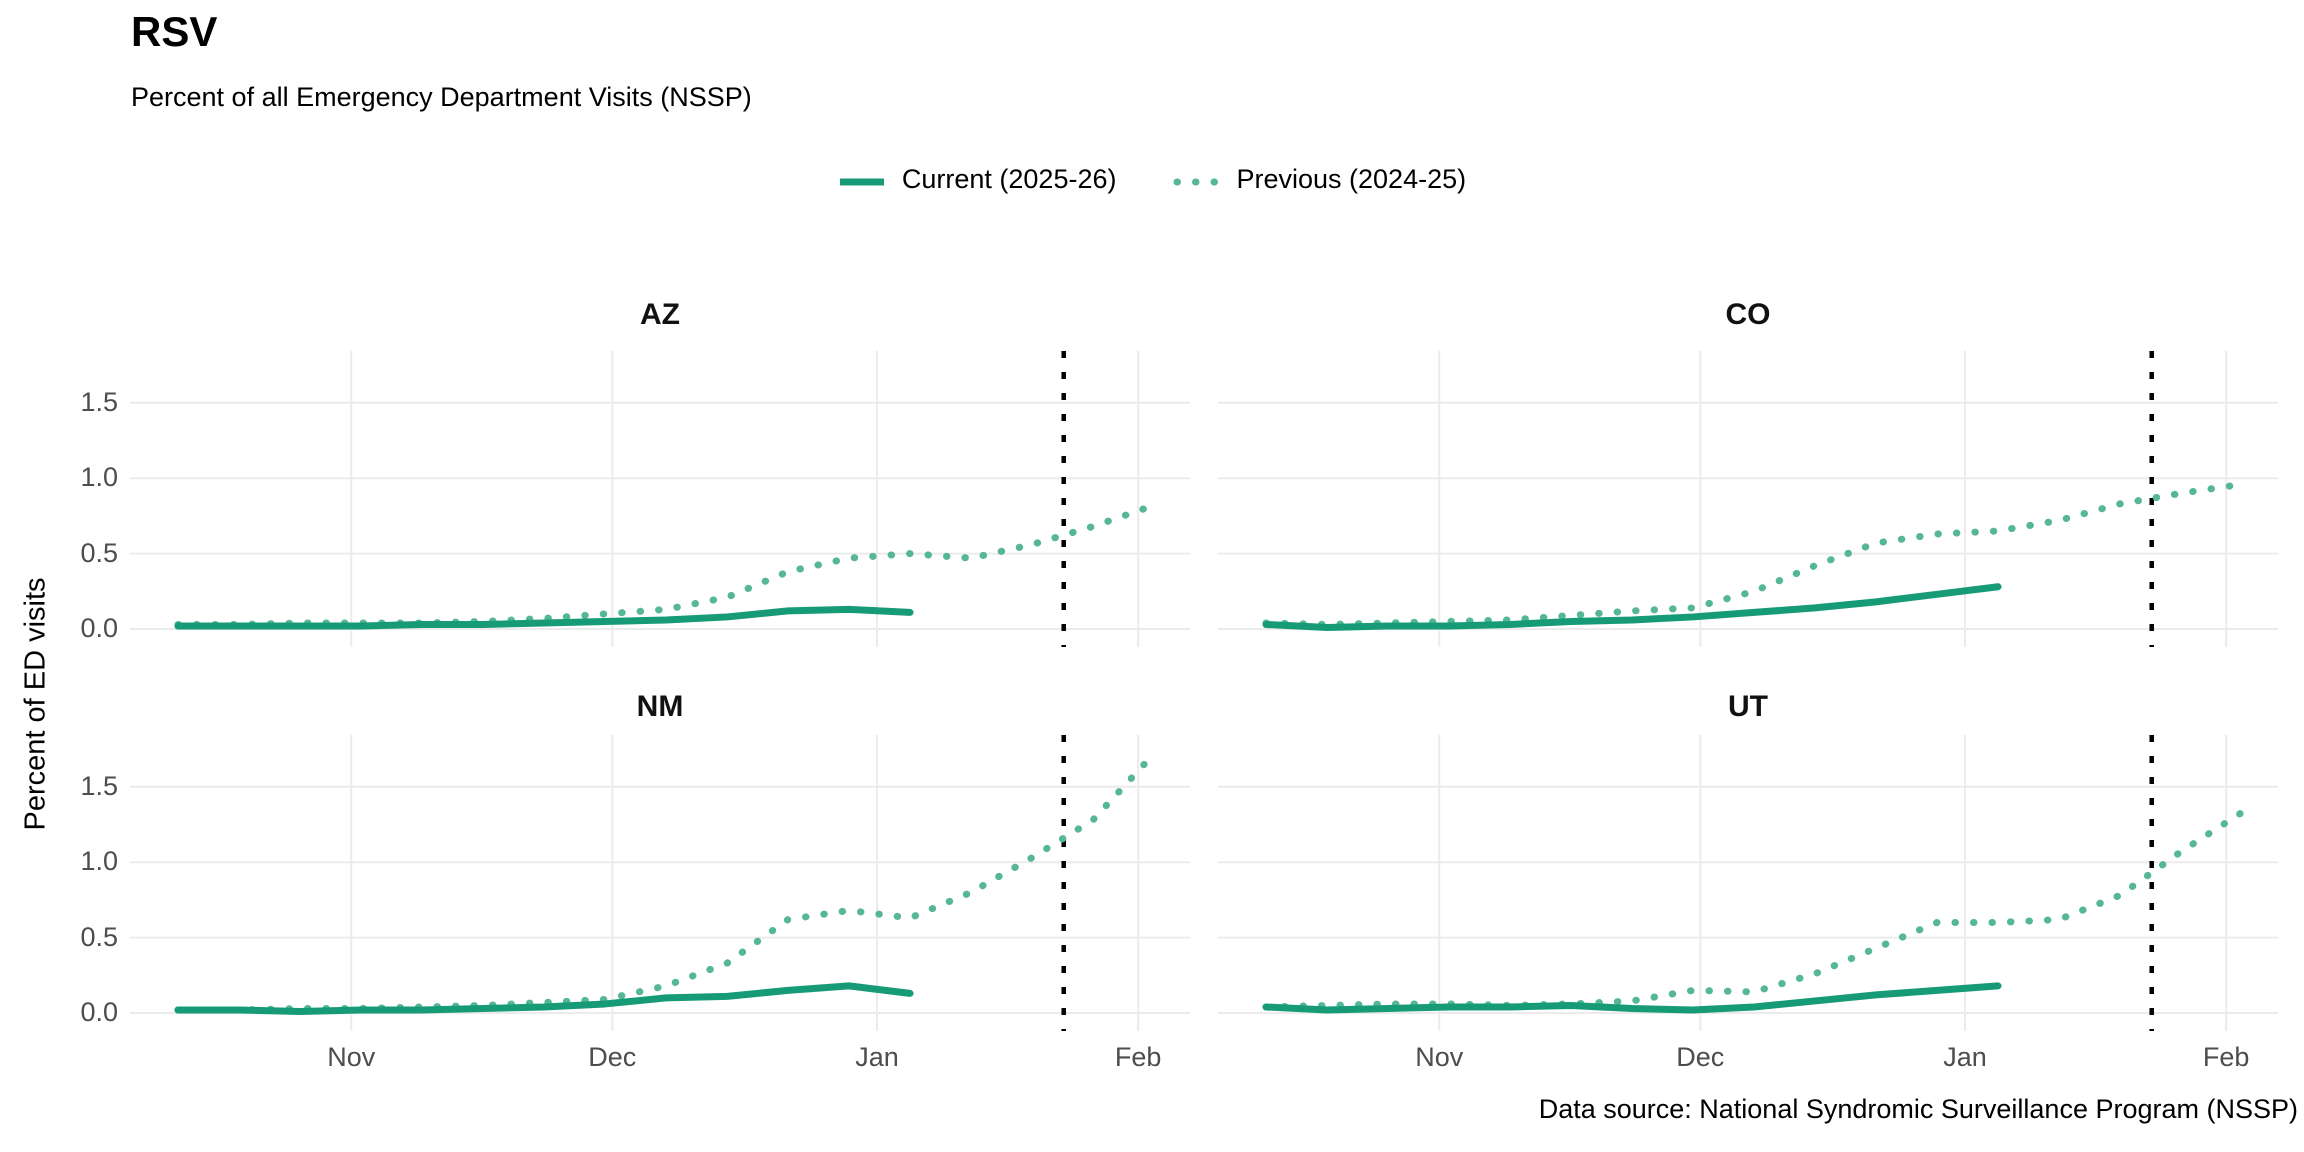  Describe the element at coordinates (99, 785) in the screenshot. I see `y-tick-label-1.5-row2: 1.5` at that location.